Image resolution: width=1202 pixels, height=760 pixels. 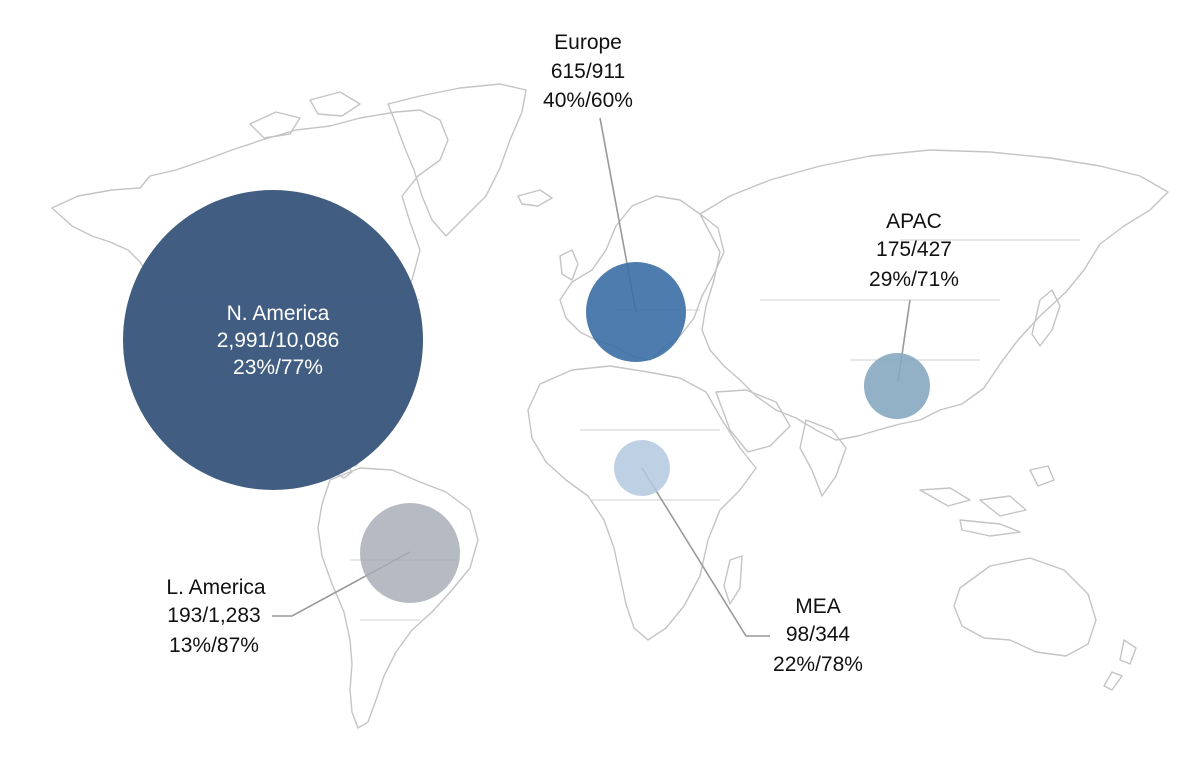 What do you see at coordinates (897, 386) in the screenshot?
I see `apac-bubble` at bounding box center [897, 386].